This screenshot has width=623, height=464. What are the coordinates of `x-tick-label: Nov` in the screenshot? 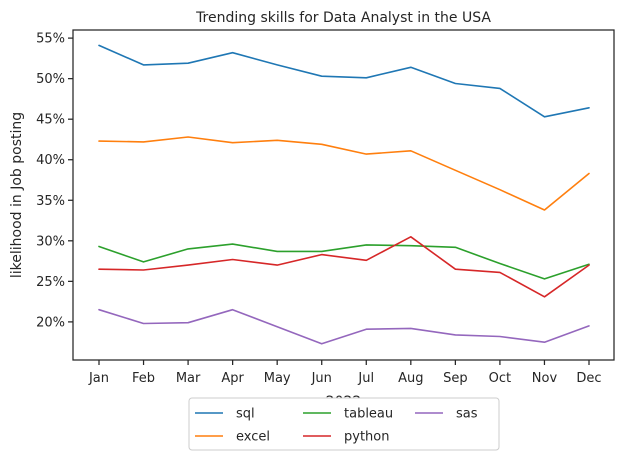 It's located at (545, 378).